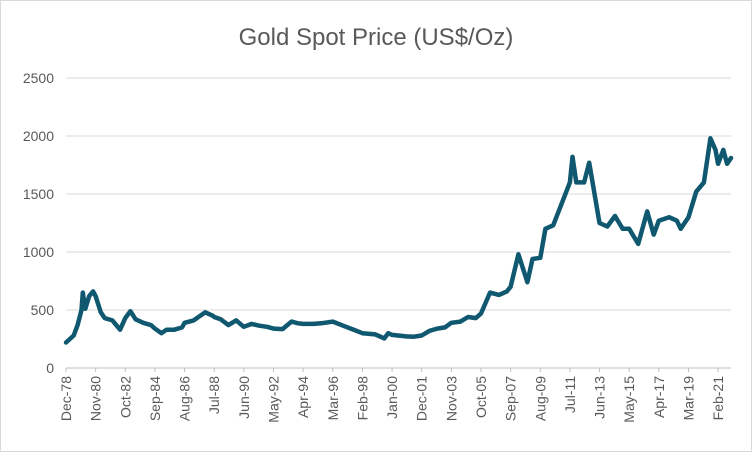  What do you see at coordinates (481, 397) in the screenshot?
I see `x-tick-label: Oct-05` at bounding box center [481, 397].